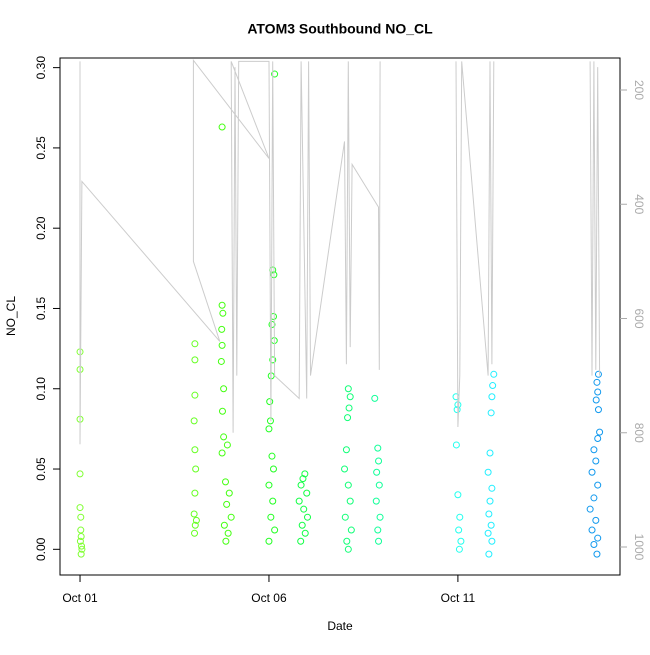 This screenshot has width=650, height=655. Describe the element at coordinates (639, 204) in the screenshot. I see `y2-tick-label: 400` at that location.